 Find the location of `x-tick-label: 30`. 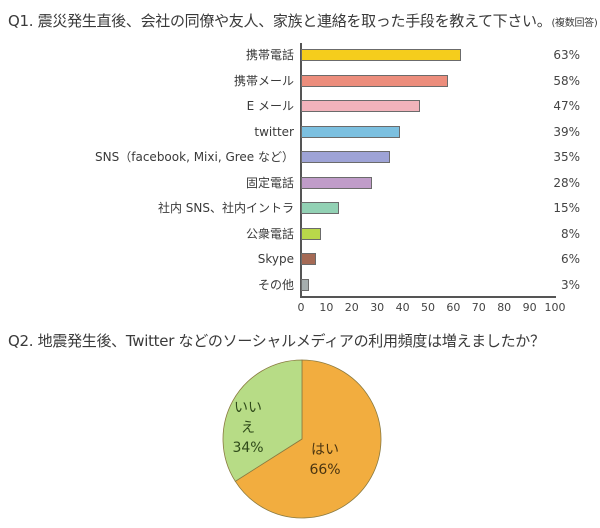

x-tick-label: 30 is located at coordinates (377, 307).